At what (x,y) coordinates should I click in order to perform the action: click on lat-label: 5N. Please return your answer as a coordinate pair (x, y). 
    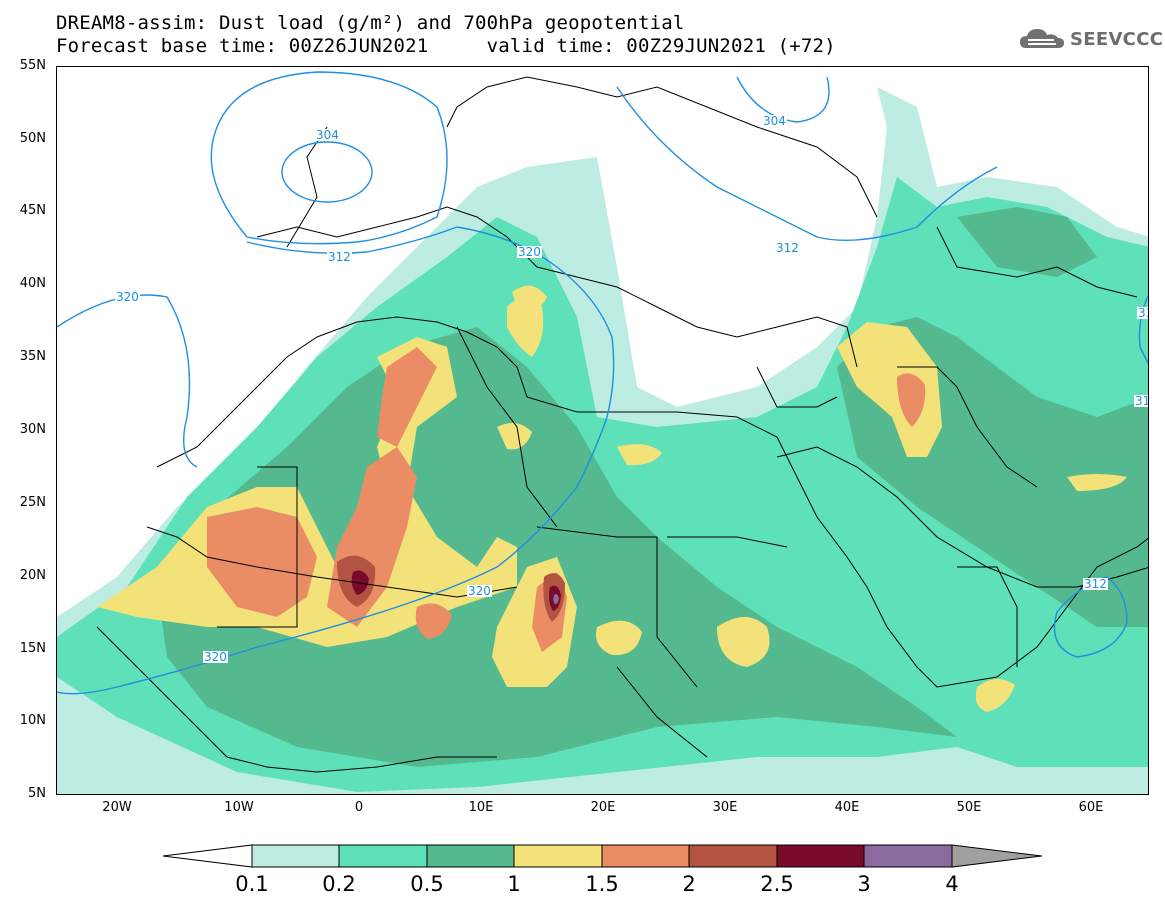
    Looking at the image, I should click on (37, 793).